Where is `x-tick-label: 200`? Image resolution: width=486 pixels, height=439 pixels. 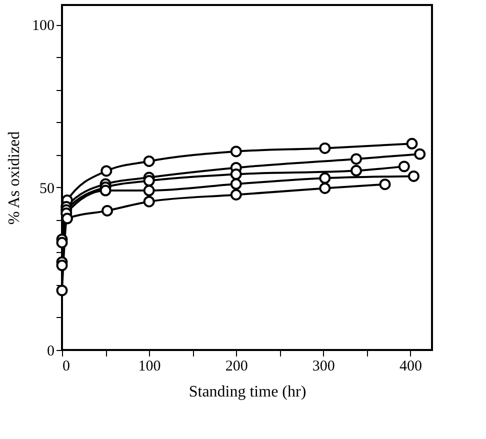 x-tick-label: 200 is located at coordinates (236, 366).